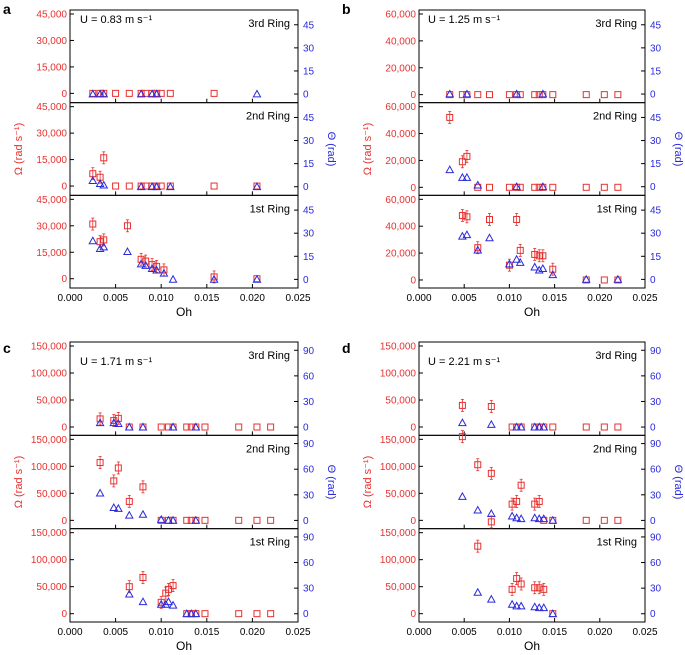  I want to click on theta-axis-label: Θ (rad), so click(331, 149).